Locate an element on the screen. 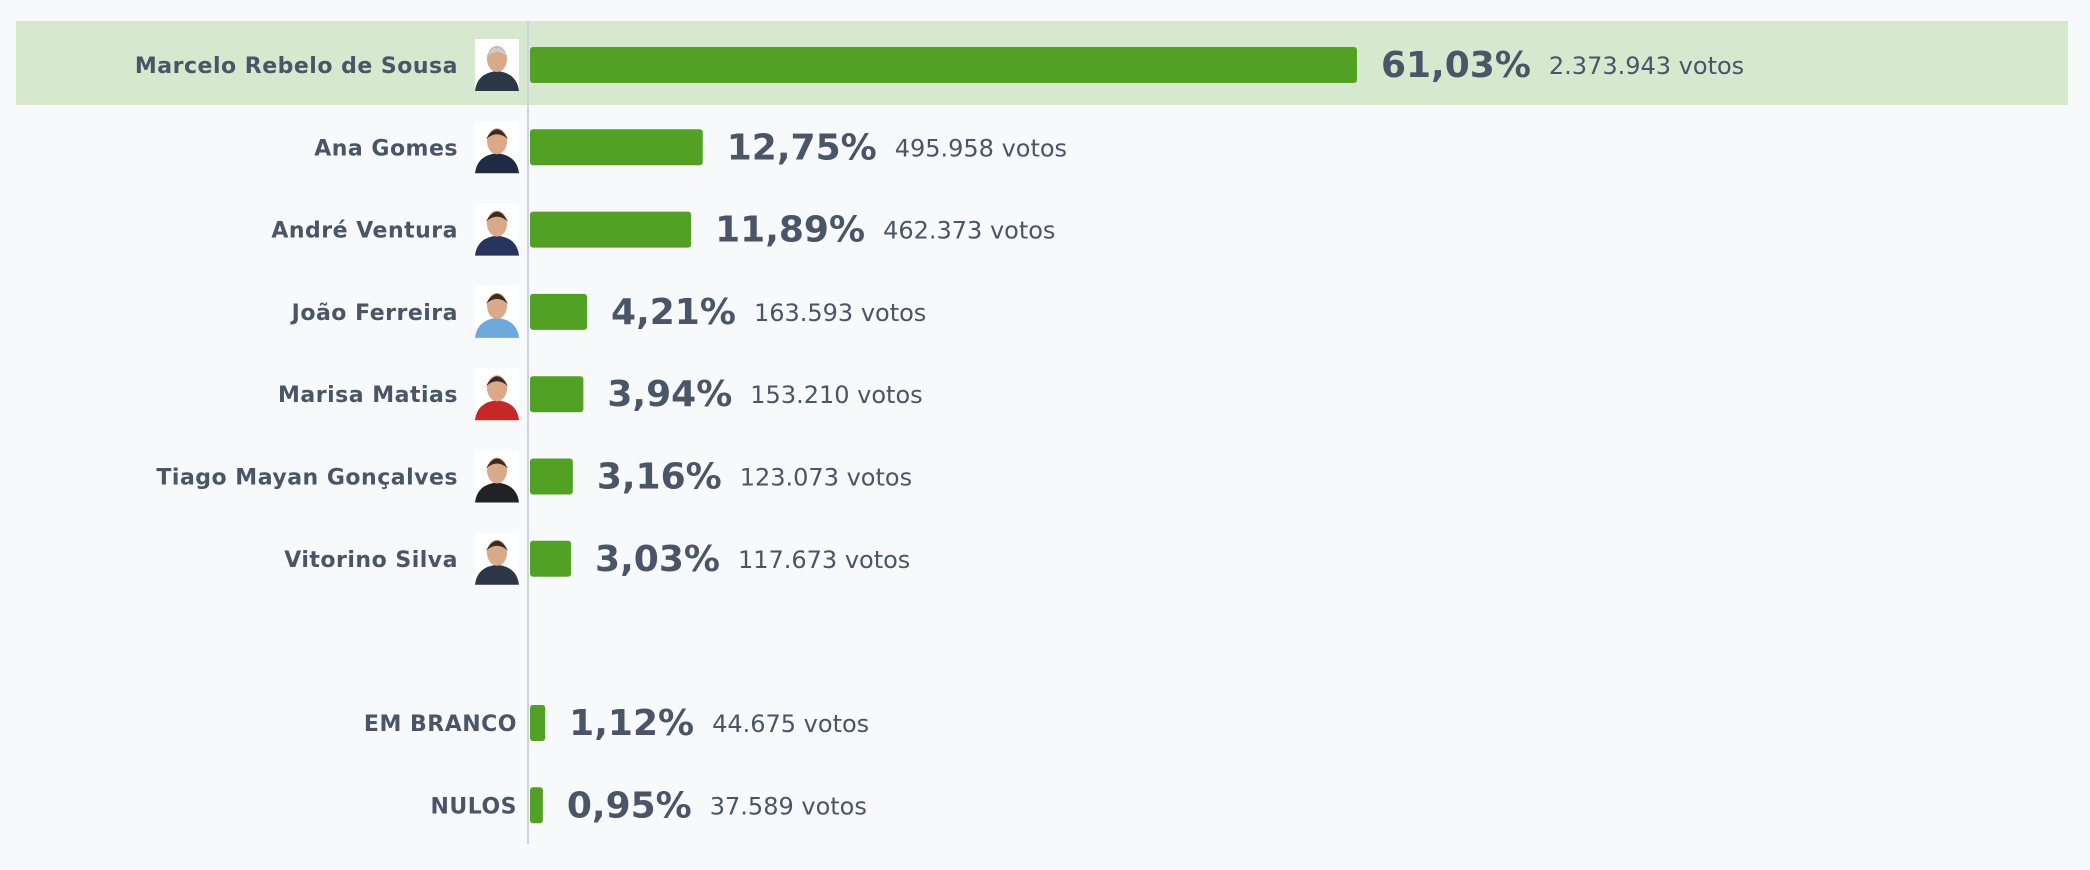 This screenshot has width=2090, height=870. votes-label: 37.589 votos is located at coordinates (788, 806).